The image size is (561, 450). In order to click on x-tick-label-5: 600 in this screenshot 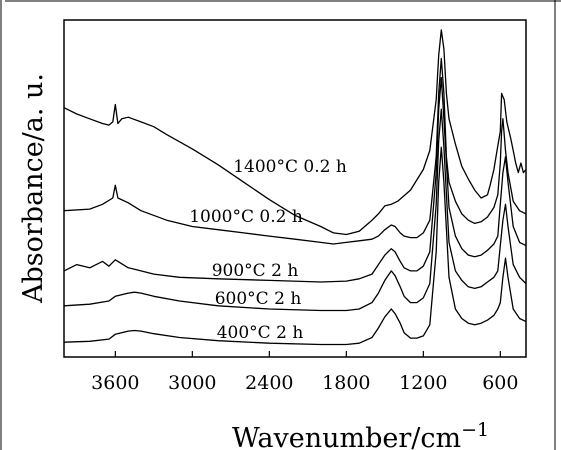, I will do `click(500, 383)`.